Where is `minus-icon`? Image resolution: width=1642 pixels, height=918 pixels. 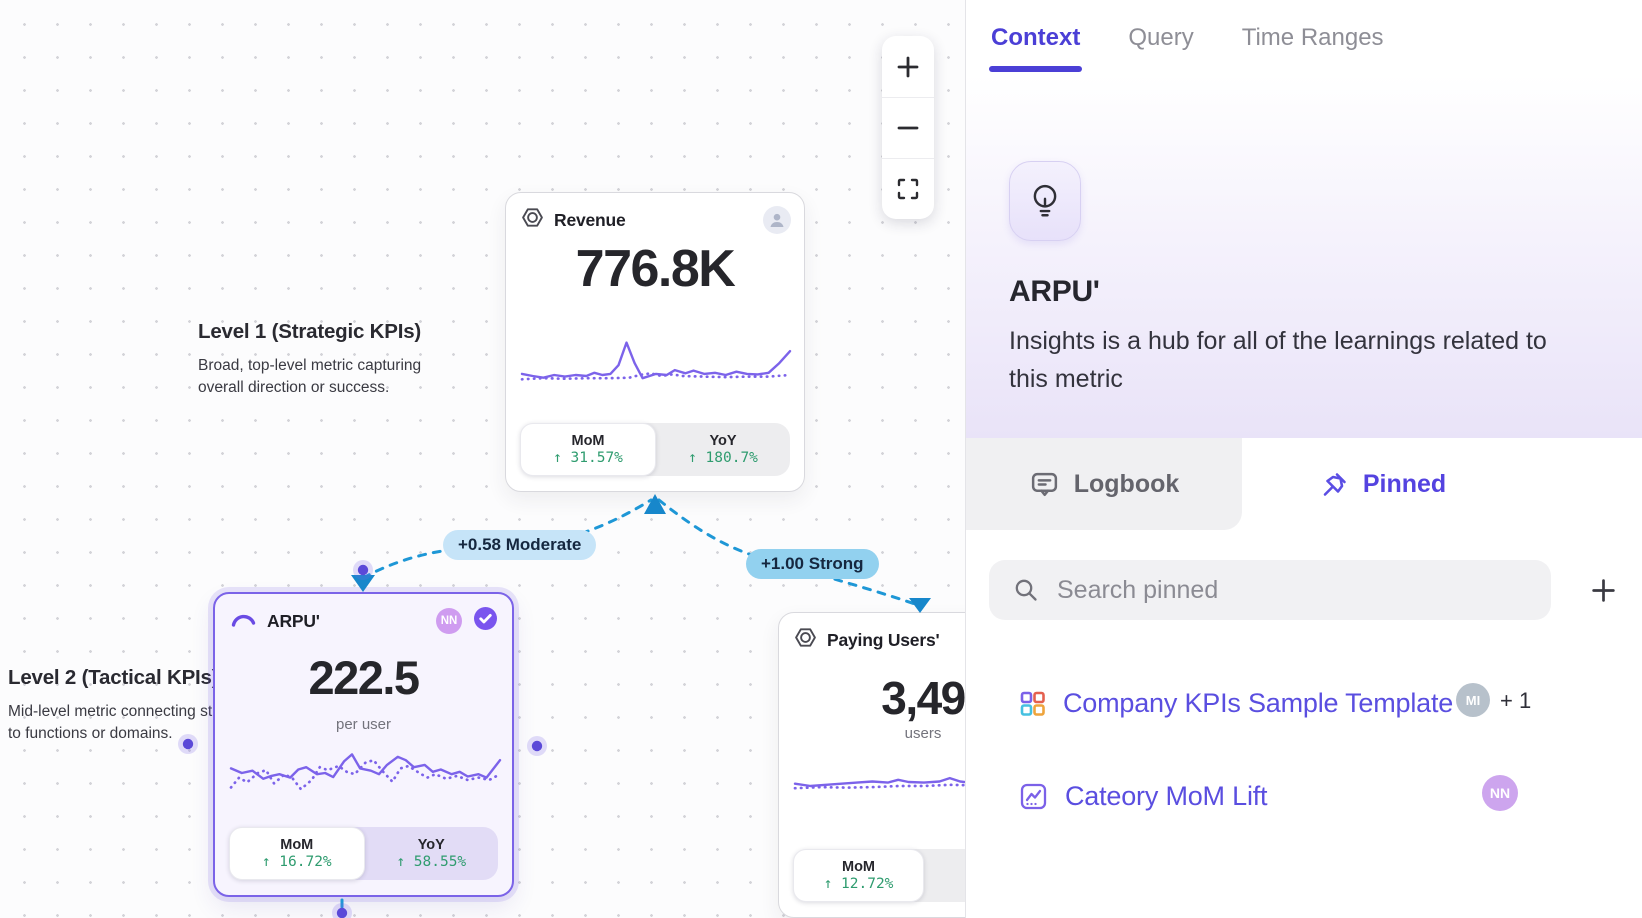
minus-icon is located at coordinates (908, 128).